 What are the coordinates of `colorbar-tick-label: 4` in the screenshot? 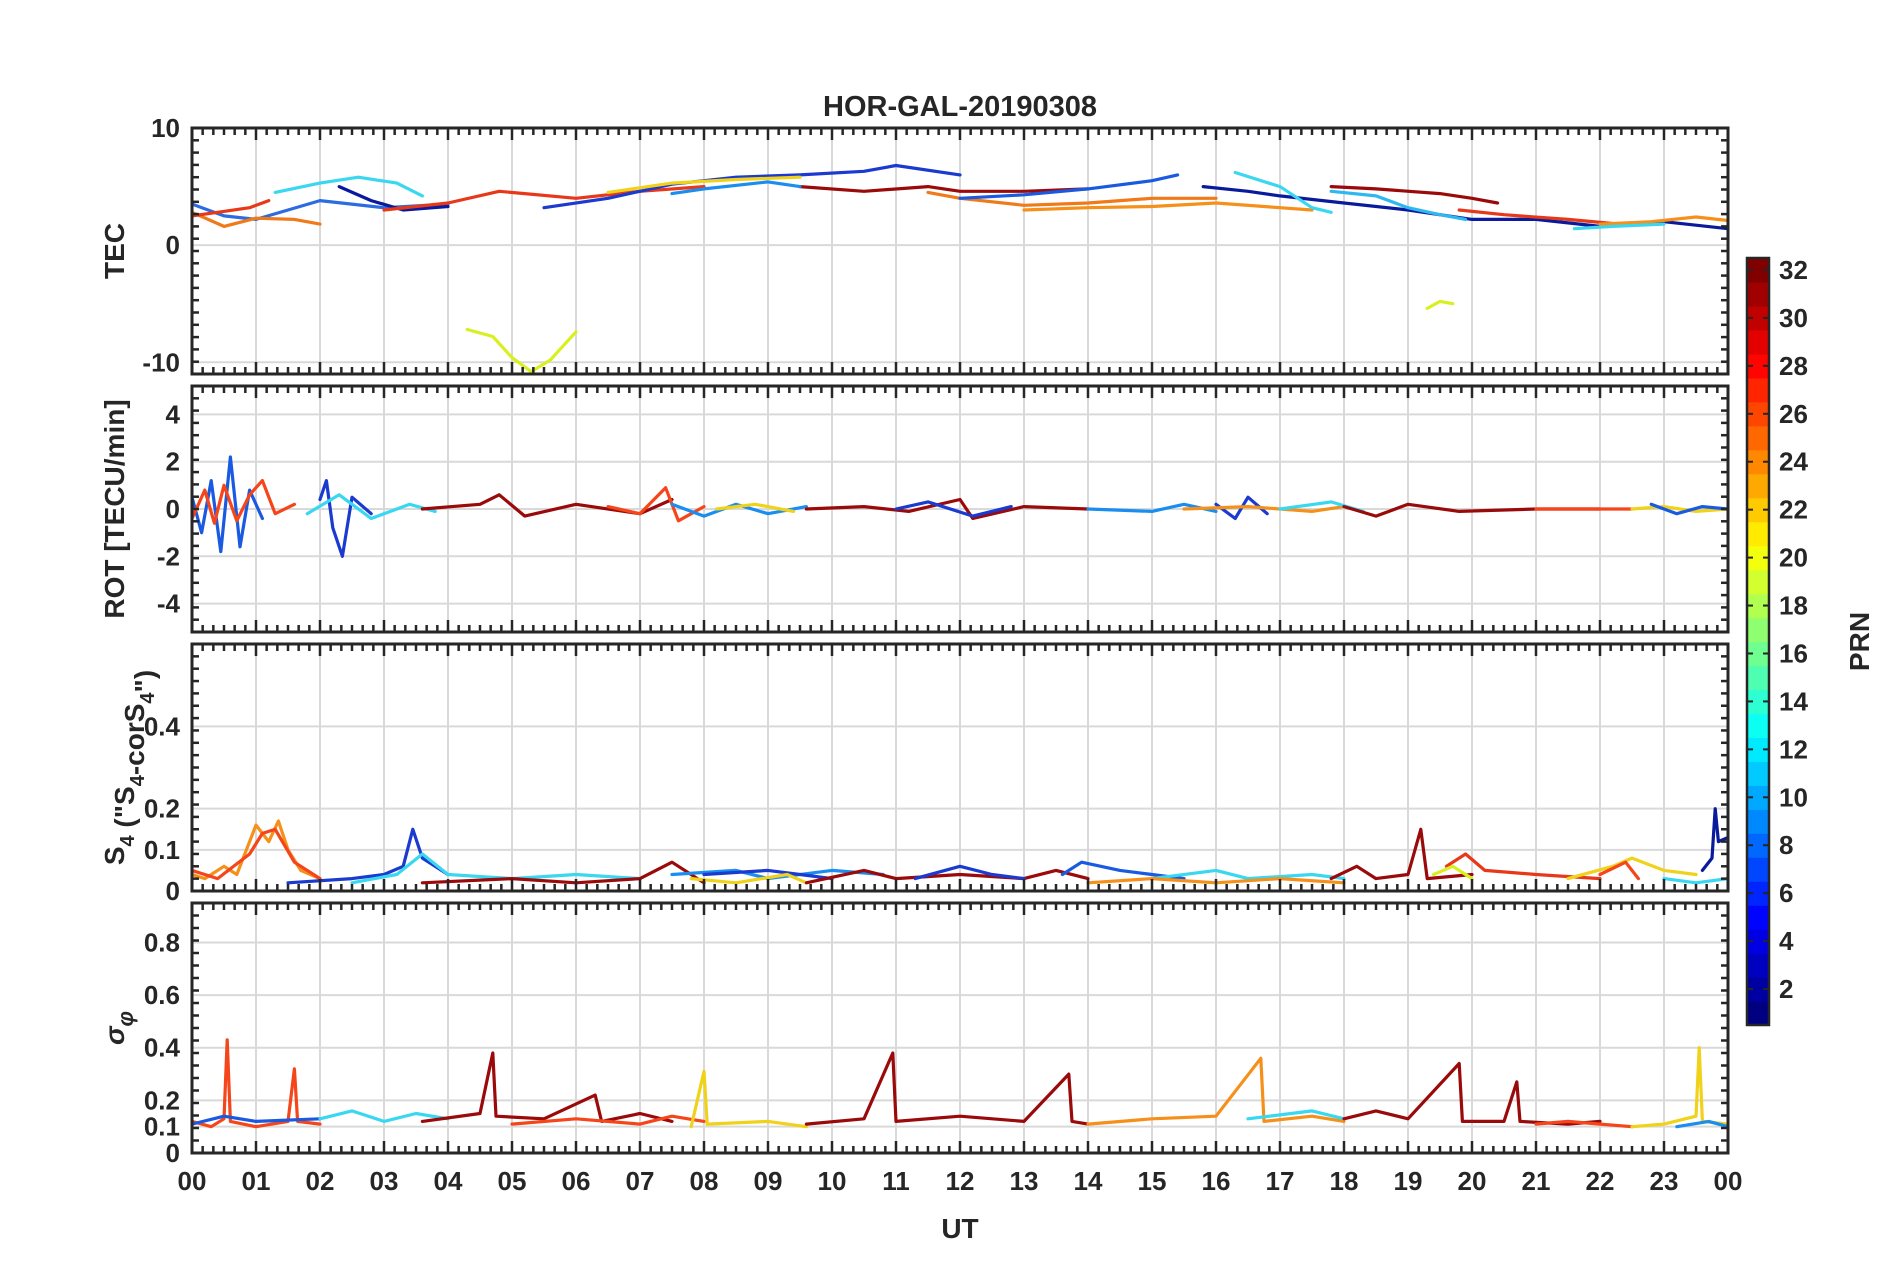 It's located at (1786, 941).